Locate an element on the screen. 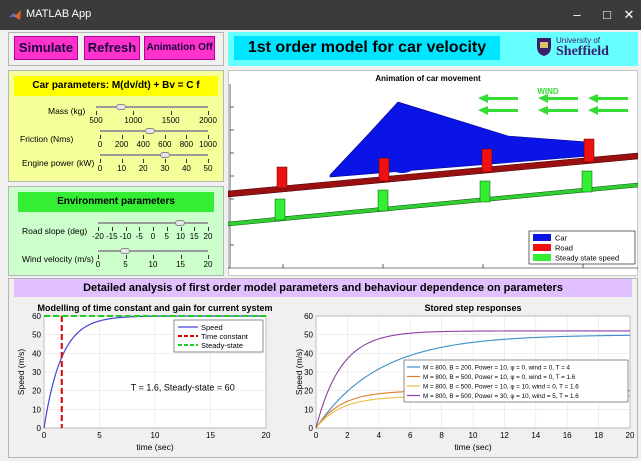 The height and width of the screenshot is (461, 641). env-params-title: Environment parameters is located at coordinates (116, 202).